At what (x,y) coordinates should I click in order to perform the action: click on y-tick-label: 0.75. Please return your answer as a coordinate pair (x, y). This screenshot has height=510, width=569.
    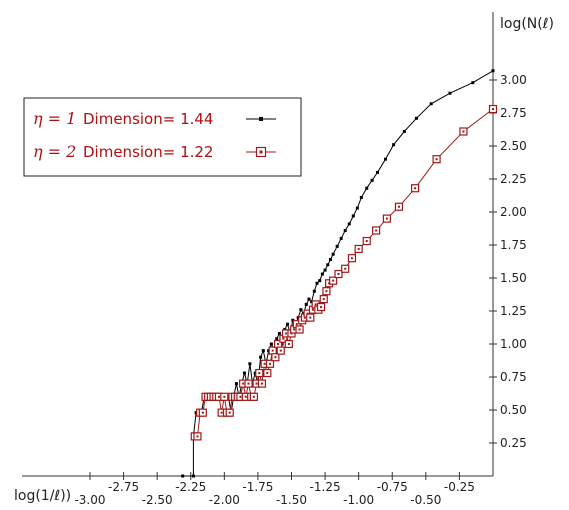
    Looking at the image, I should click on (513, 377).